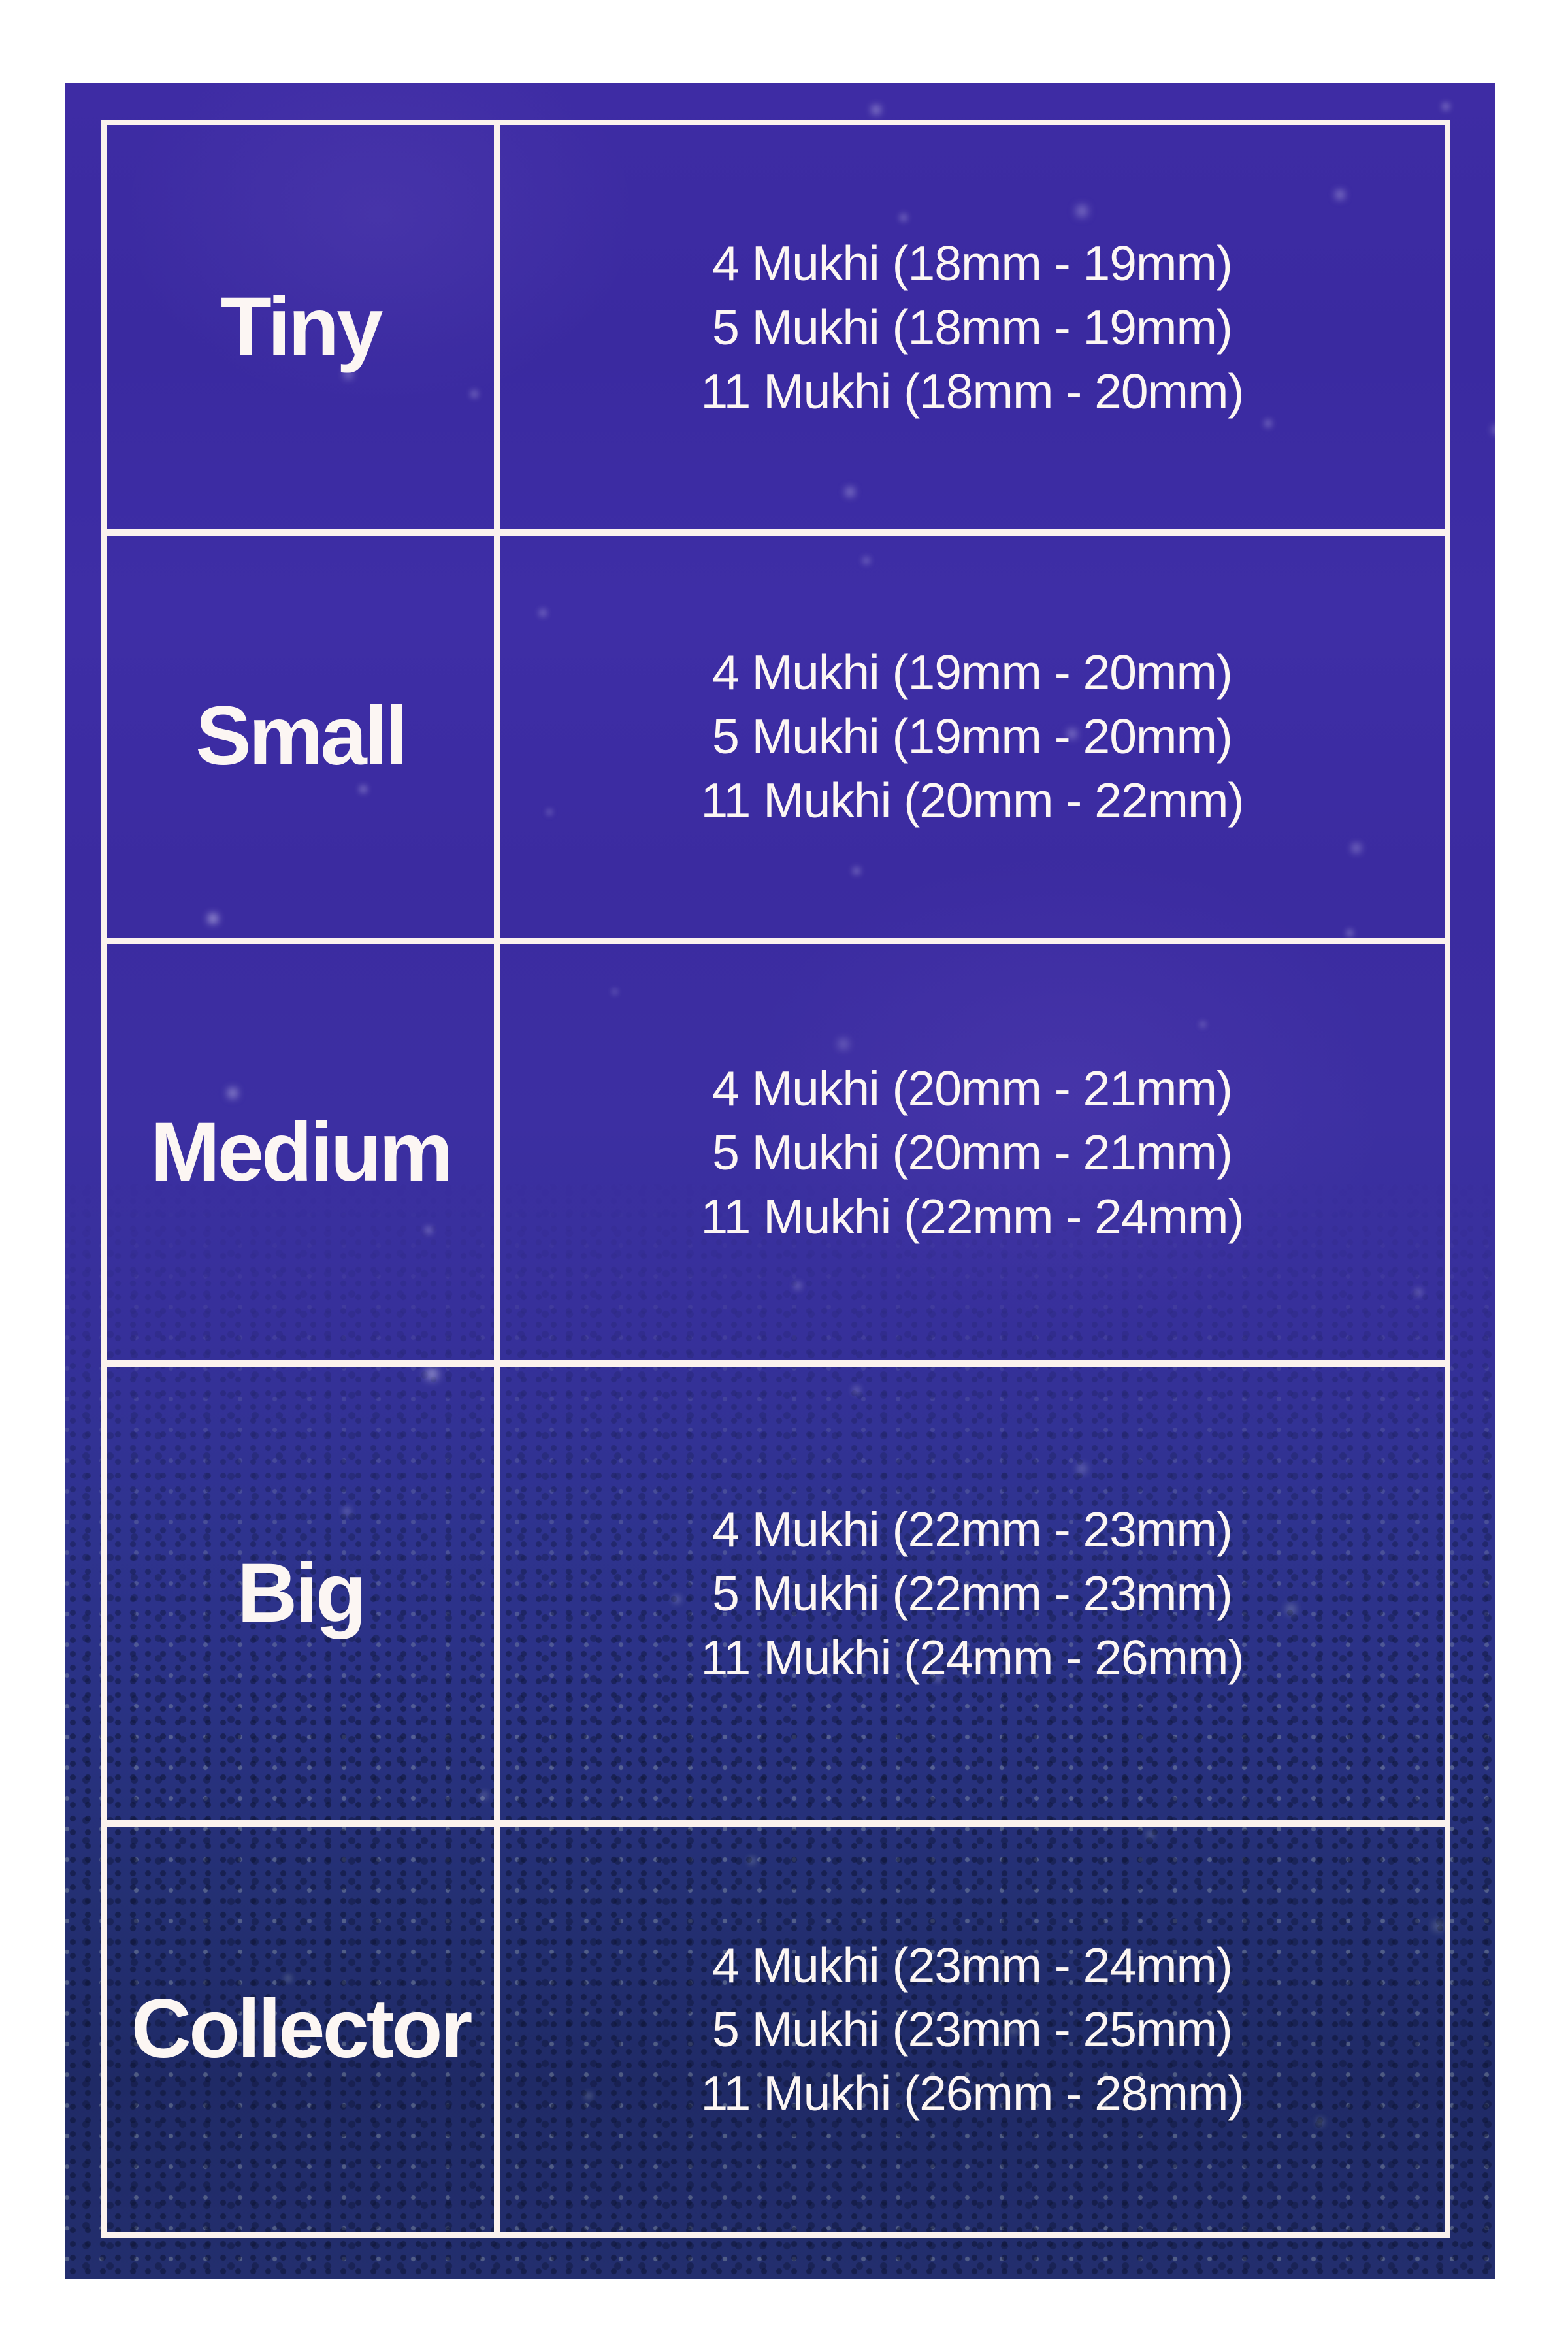  I want to click on spec-line: 11 Mukhi (24mm - 26mm), so click(972, 1658).